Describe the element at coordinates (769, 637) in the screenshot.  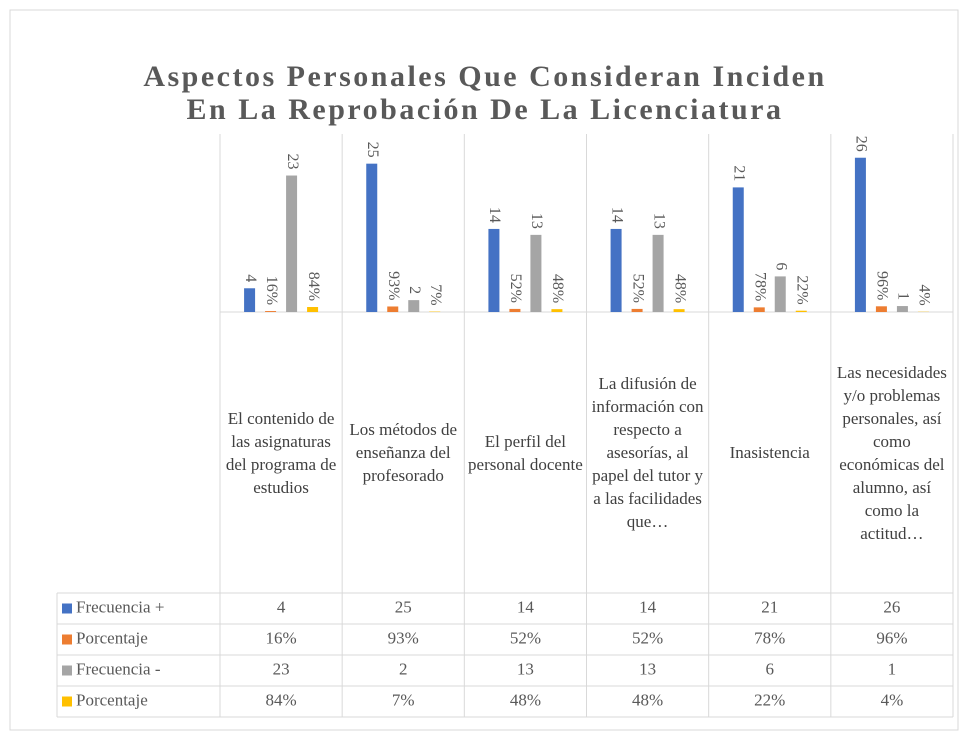
I see `table-cell: 78%` at that location.